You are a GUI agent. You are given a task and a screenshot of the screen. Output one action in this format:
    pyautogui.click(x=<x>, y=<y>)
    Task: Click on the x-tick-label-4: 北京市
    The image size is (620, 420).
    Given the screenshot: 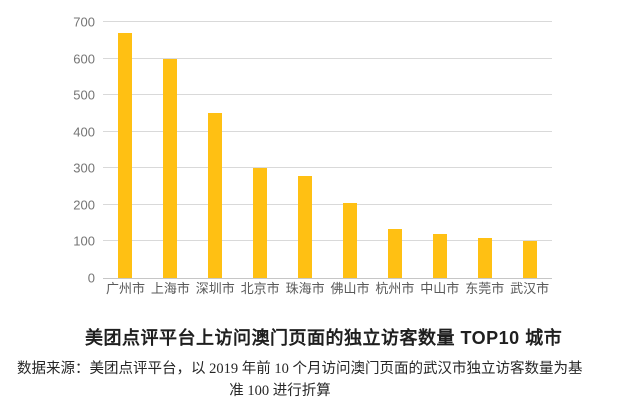 What is the action you would take?
    pyautogui.click(x=260, y=288)
    